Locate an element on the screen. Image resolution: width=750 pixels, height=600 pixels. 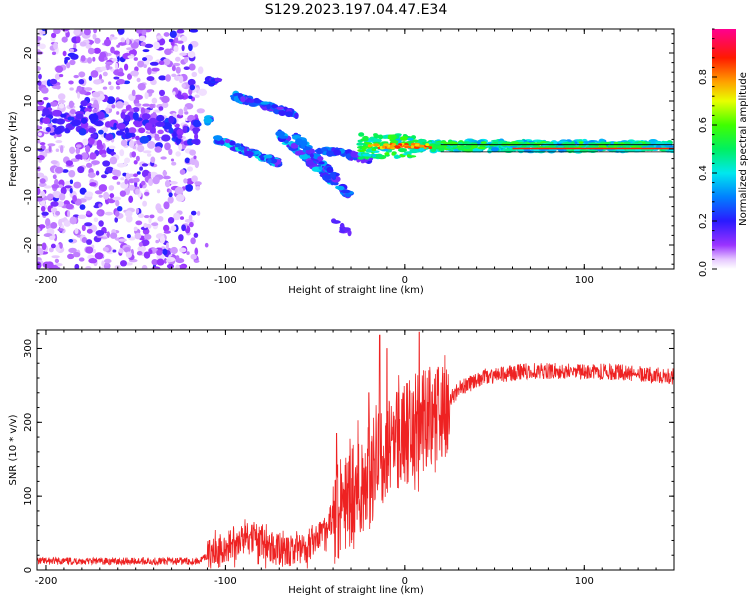
top-x-axis-label: Height of straight line (km) is located at coordinates (356, 290).